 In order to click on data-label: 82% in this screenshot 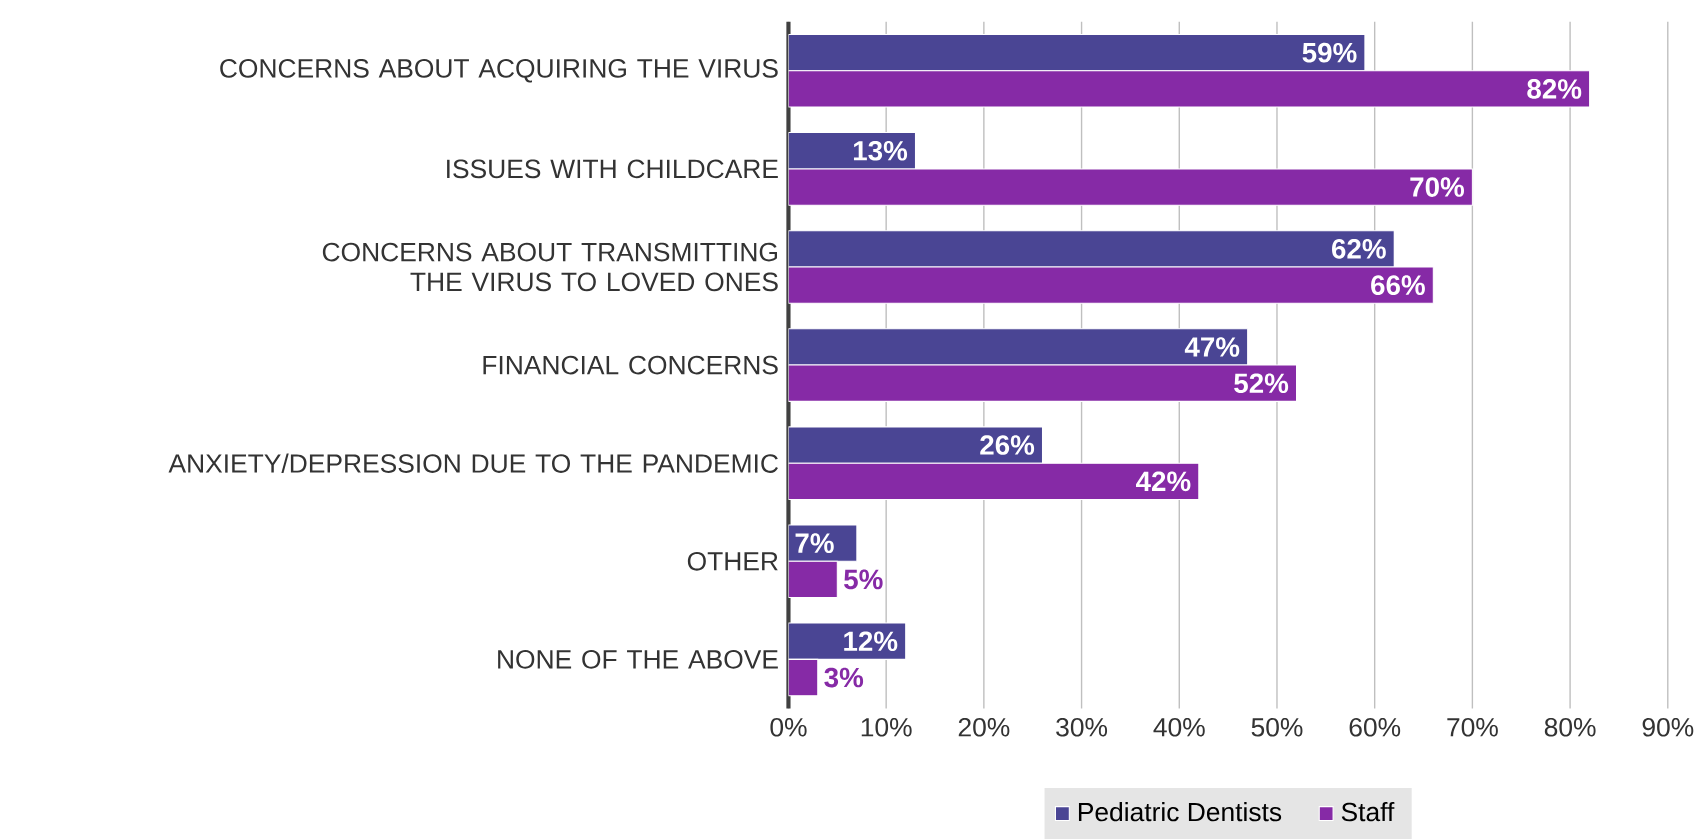, I will do `click(1554, 89)`.